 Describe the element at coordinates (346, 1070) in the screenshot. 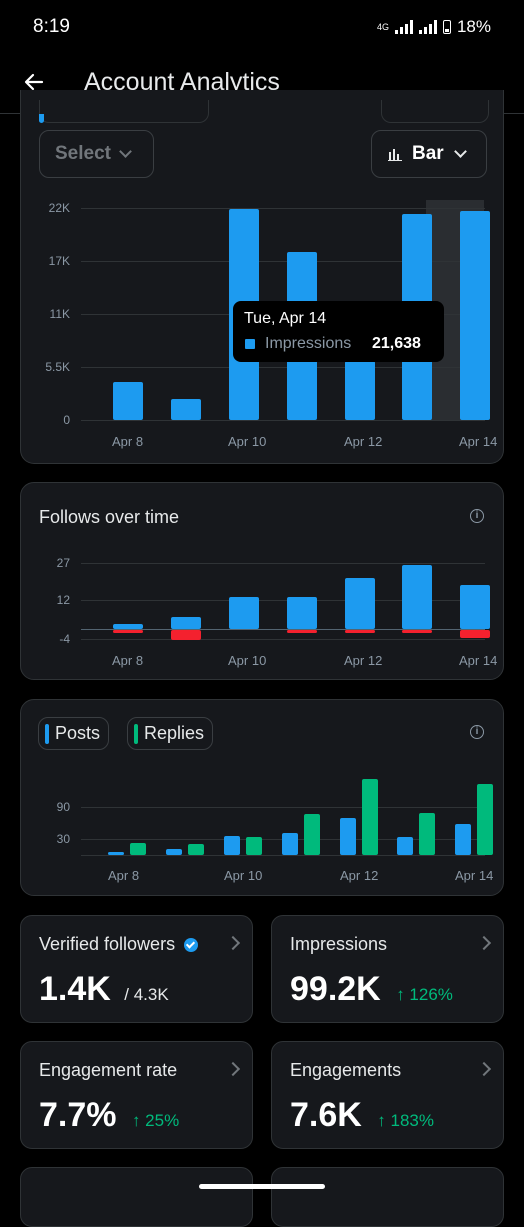

I see `engagements-label: Engagements` at that location.